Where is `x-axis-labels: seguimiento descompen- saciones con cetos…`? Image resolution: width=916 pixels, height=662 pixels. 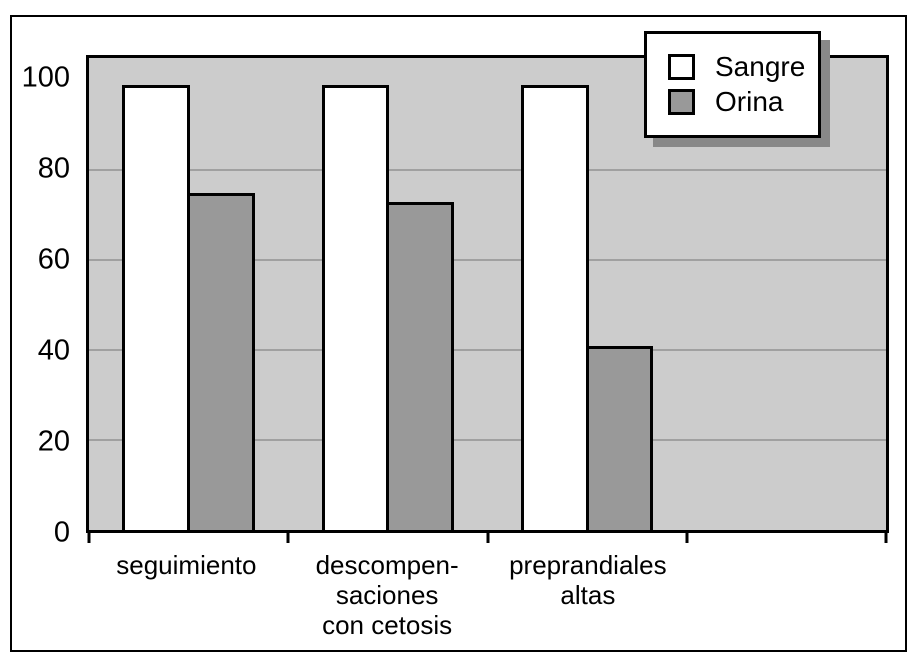
x-axis-labels: seguimiento descompen- saciones con cetos… is located at coordinates (487, 600).